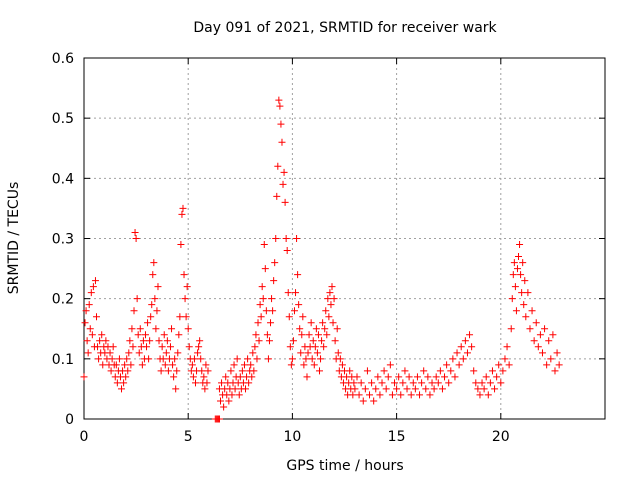 Image resolution: width=640 pixels, height=480 pixels. Describe the element at coordinates (63, 119) in the screenshot. I see `y-tick-label: 0.5` at that location.